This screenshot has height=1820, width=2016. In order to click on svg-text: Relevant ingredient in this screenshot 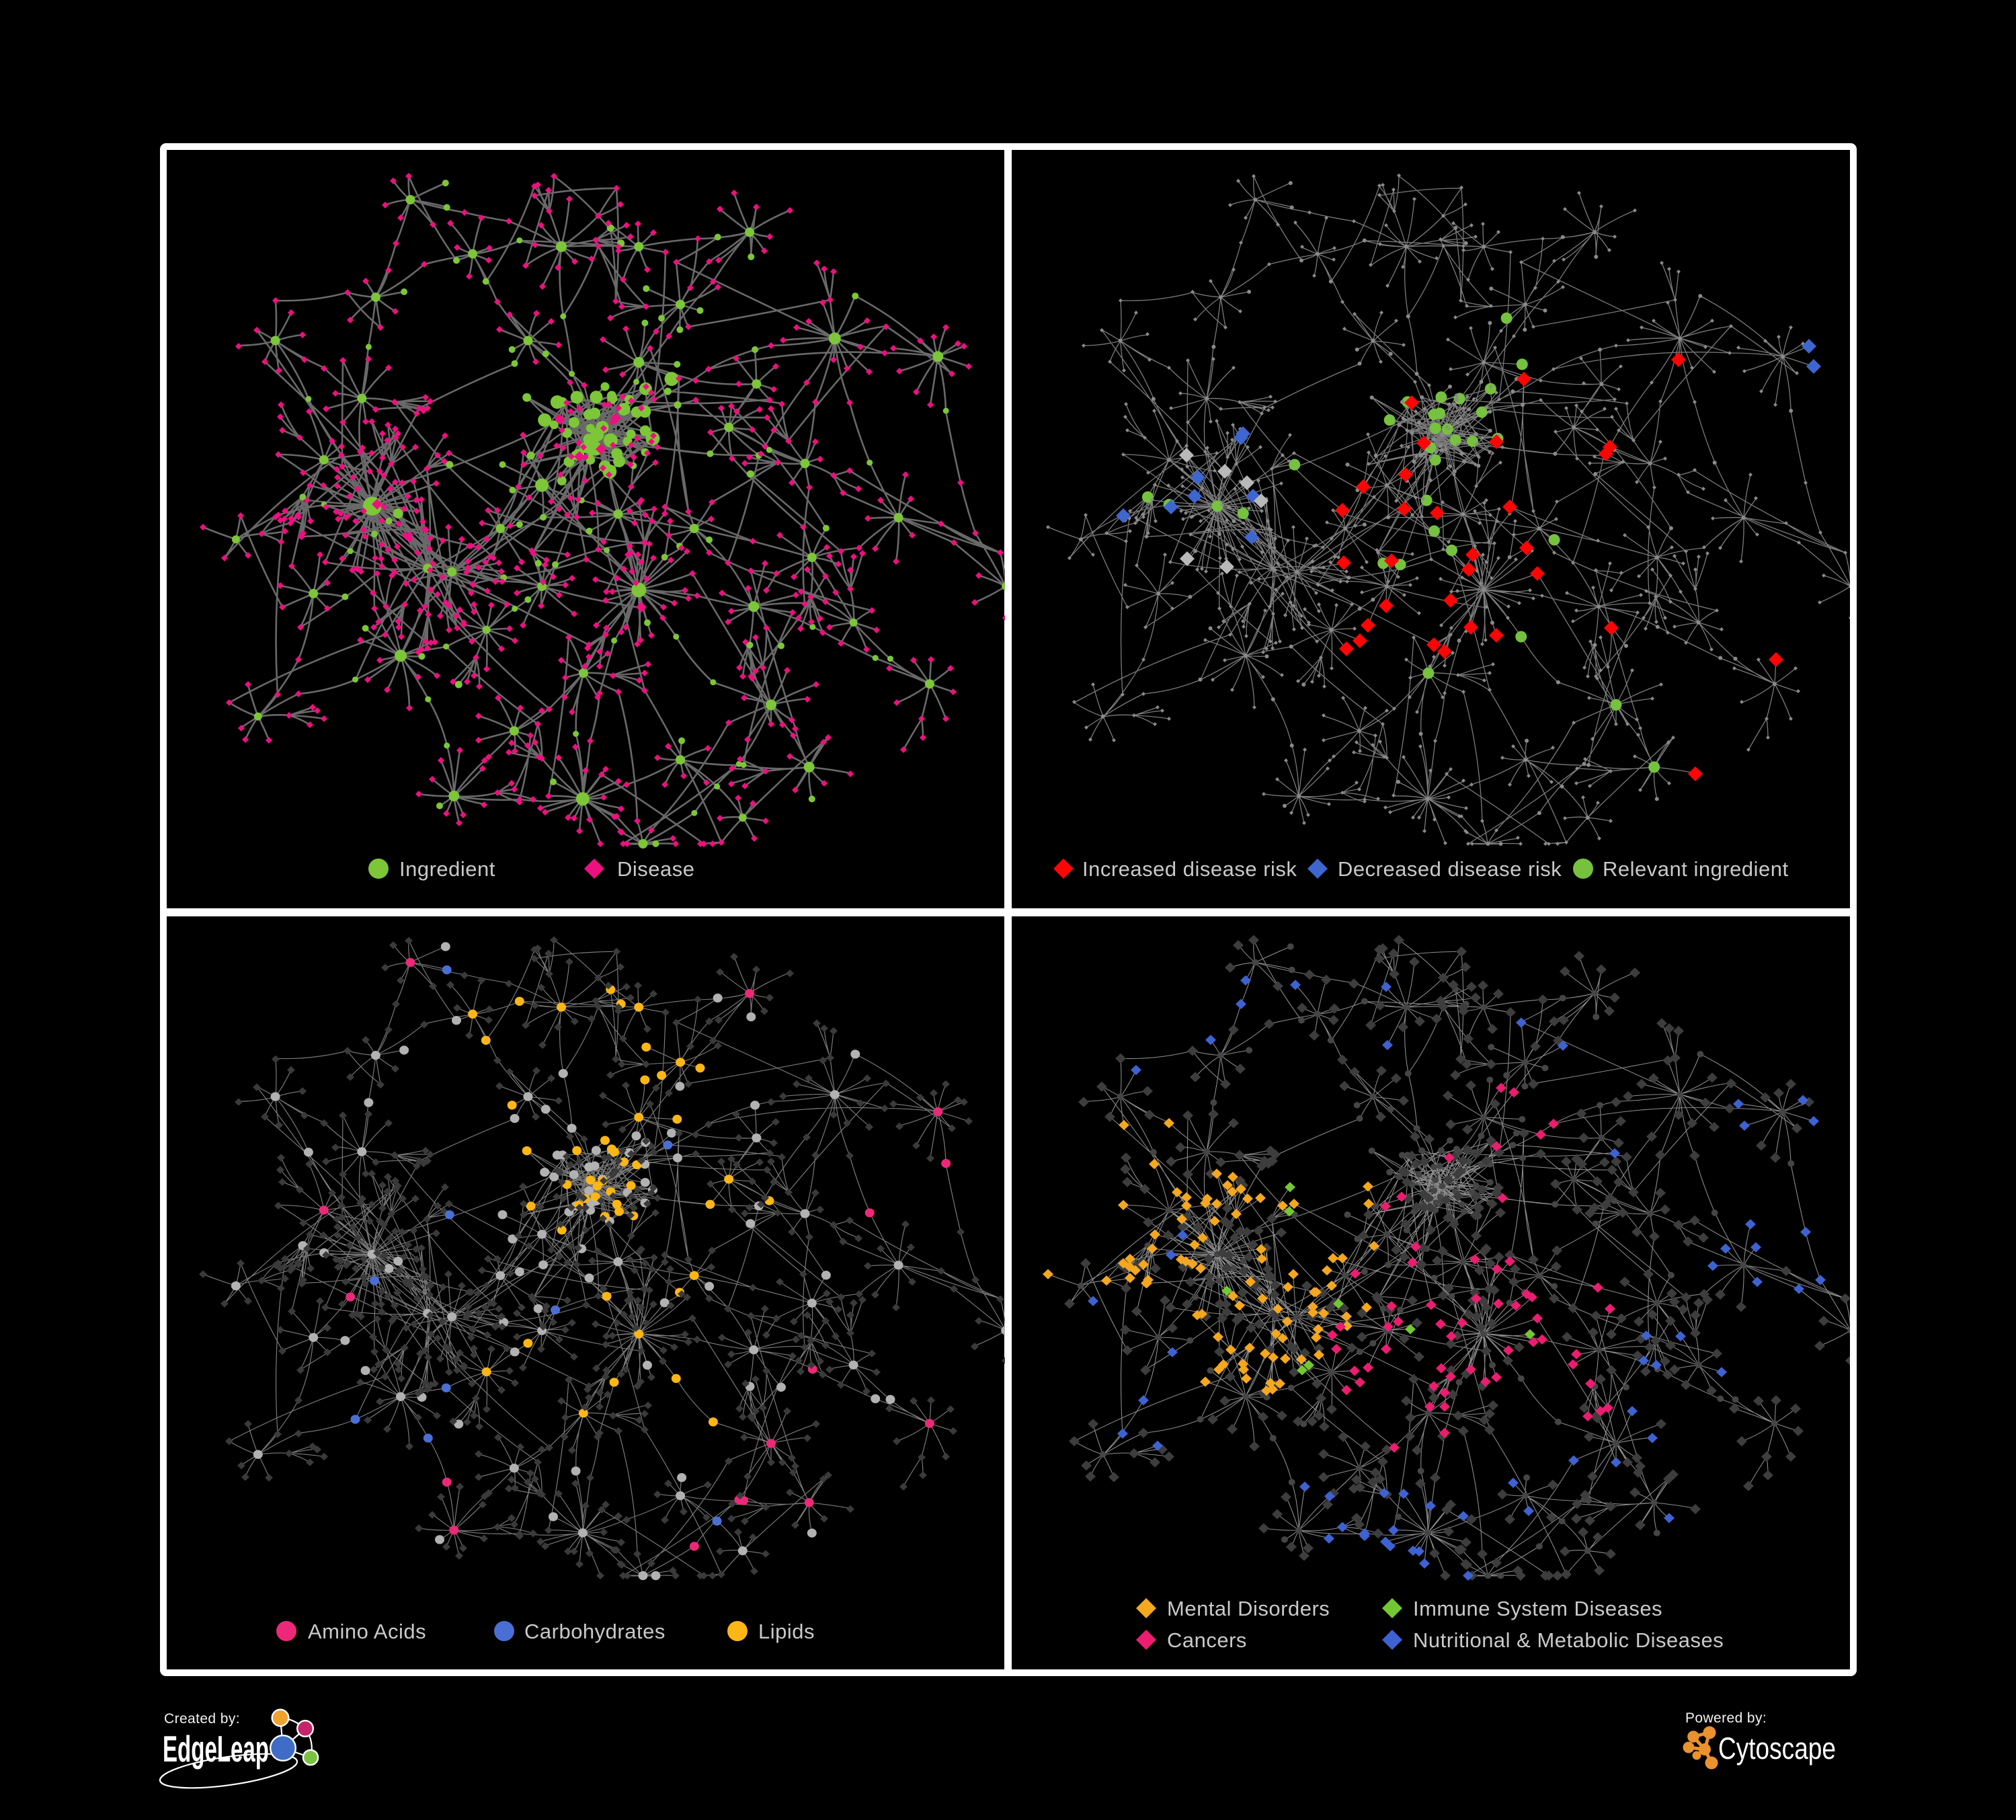, I will do `click(1696, 869)`.